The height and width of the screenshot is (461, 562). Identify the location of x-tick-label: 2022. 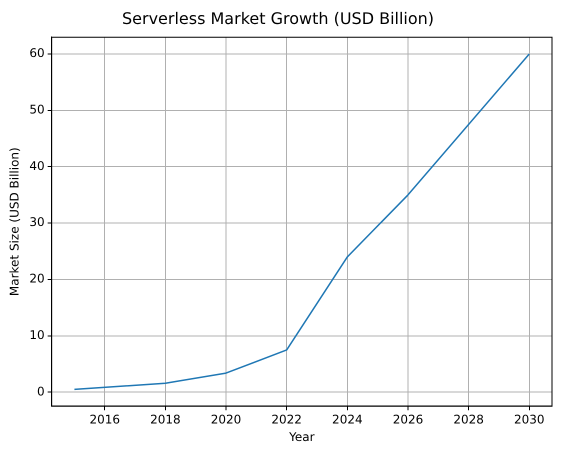
(286, 419).